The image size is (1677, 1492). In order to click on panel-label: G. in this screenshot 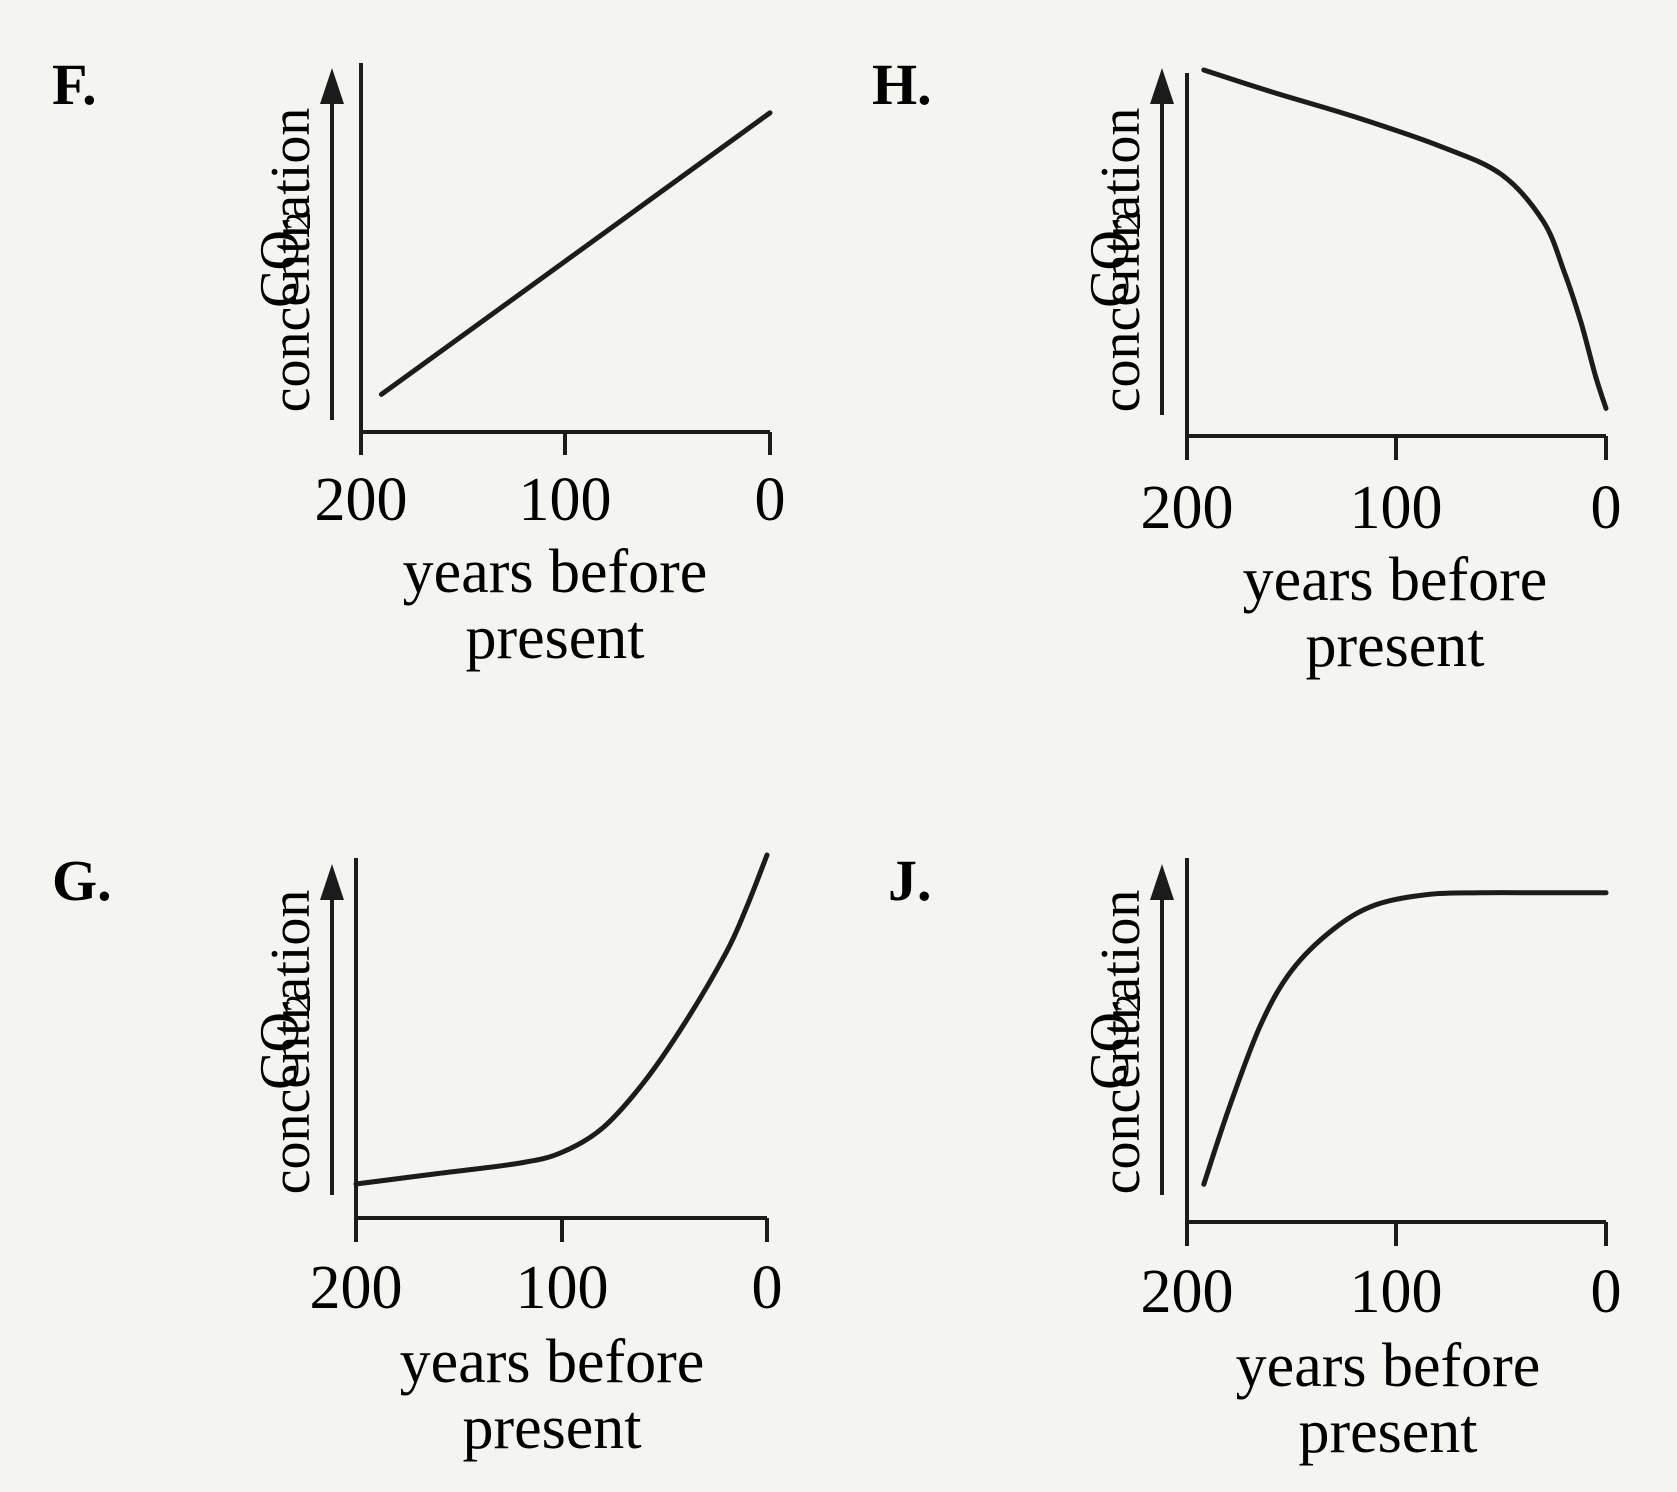, I will do `click(82, 880)`.